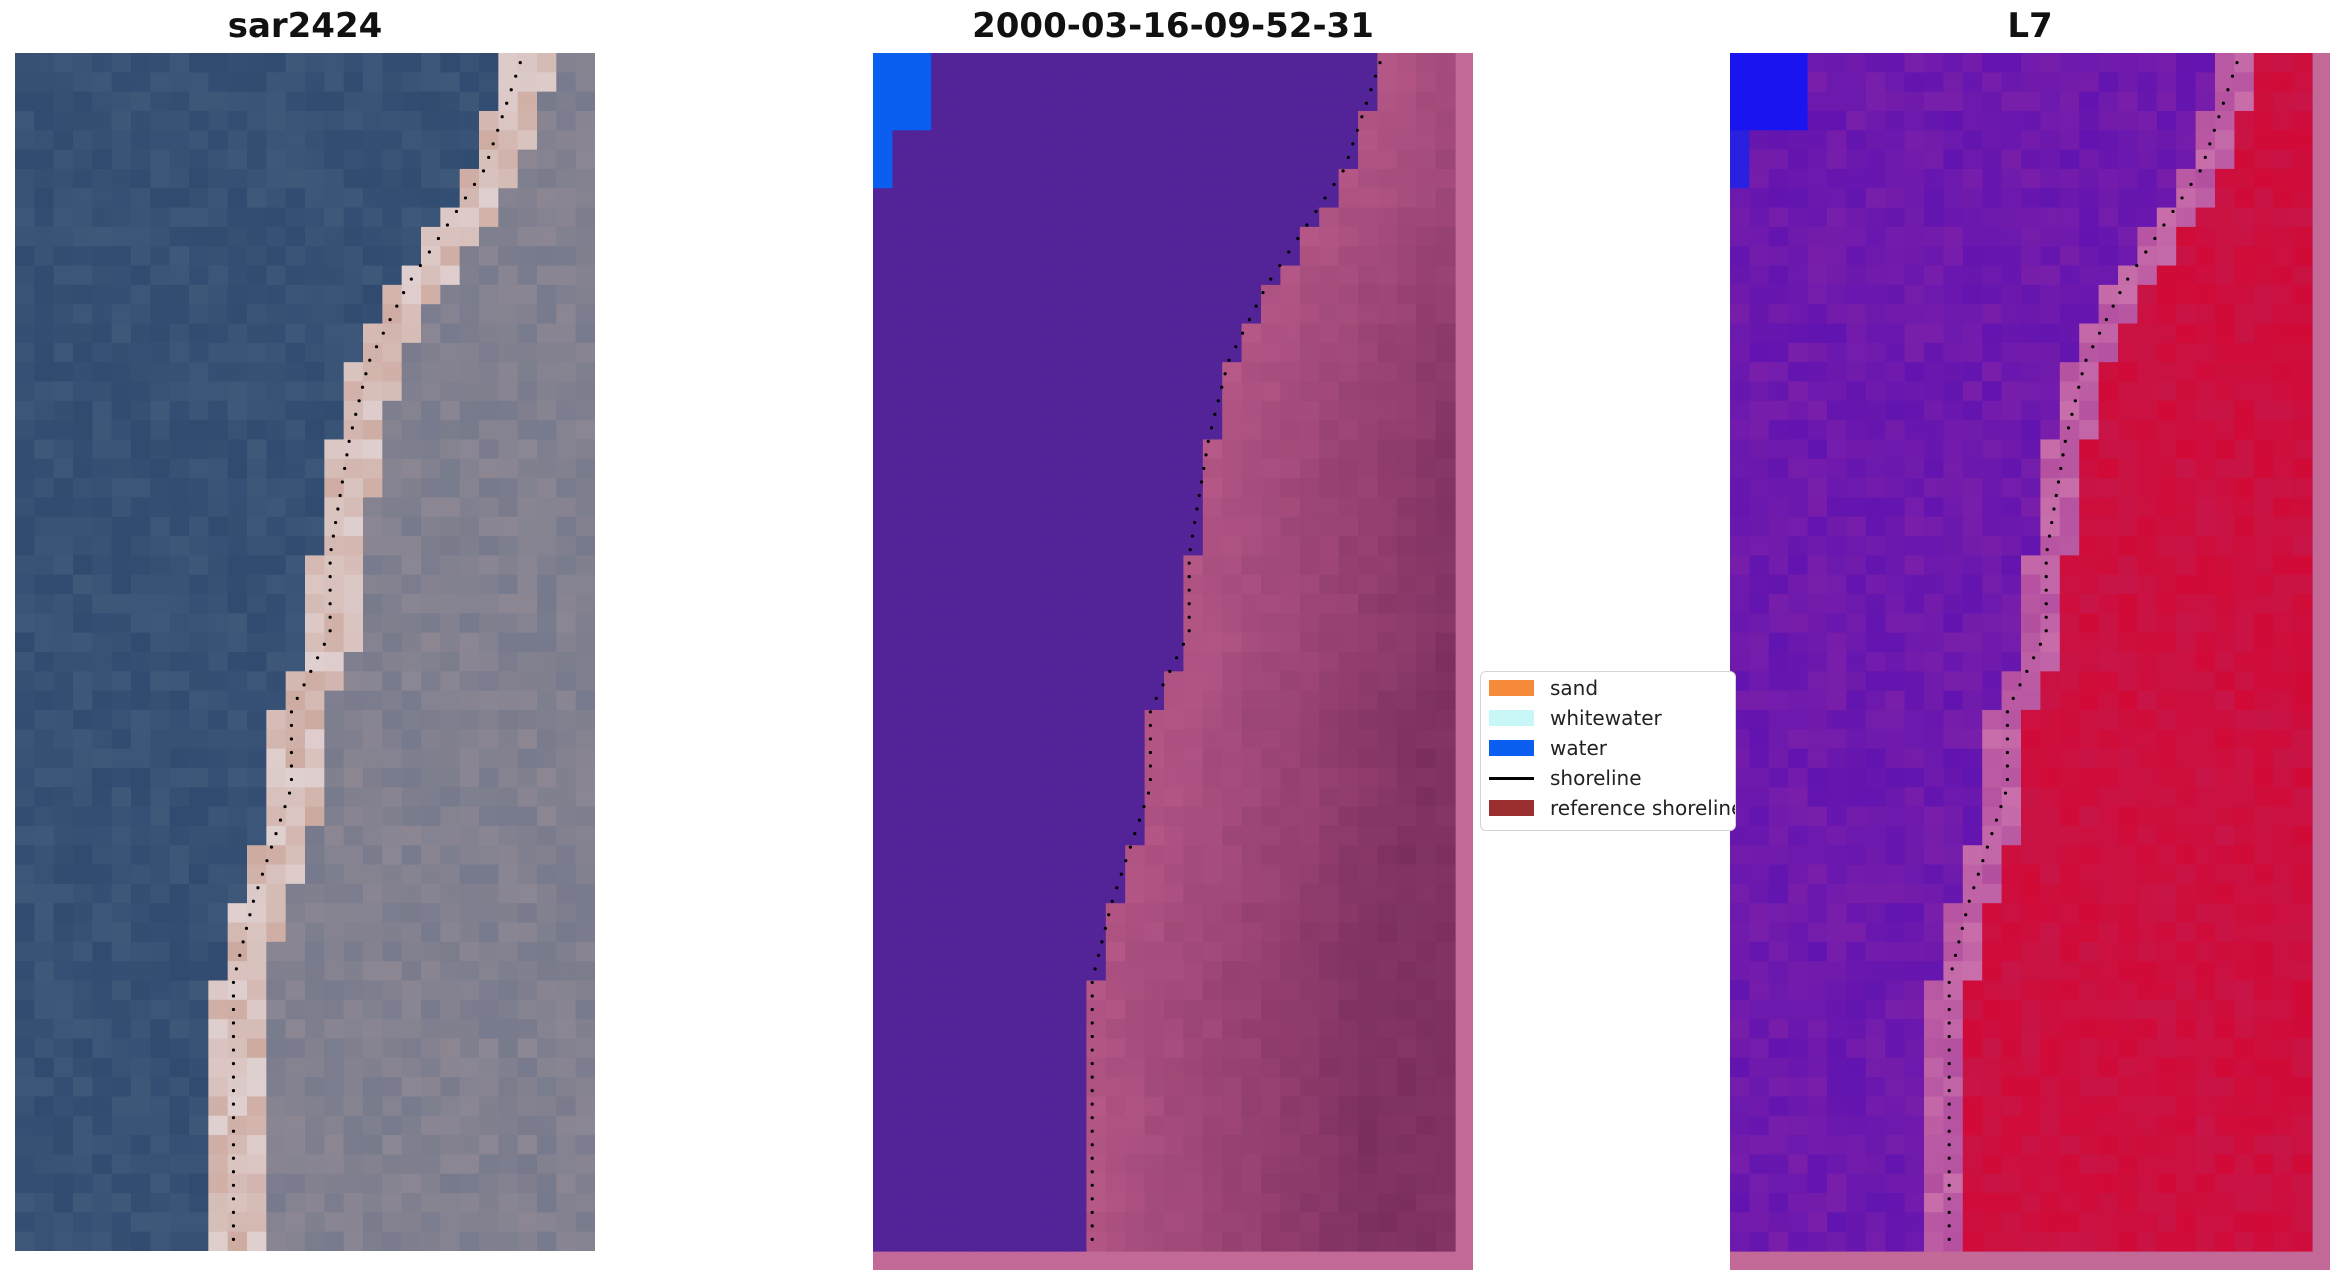 Image resolution: width=2343 pixels, height=1283 pixels. Describe the element at coordinates (1511, 748) in the screenshot. I see `water-swatch-icon` at that location.